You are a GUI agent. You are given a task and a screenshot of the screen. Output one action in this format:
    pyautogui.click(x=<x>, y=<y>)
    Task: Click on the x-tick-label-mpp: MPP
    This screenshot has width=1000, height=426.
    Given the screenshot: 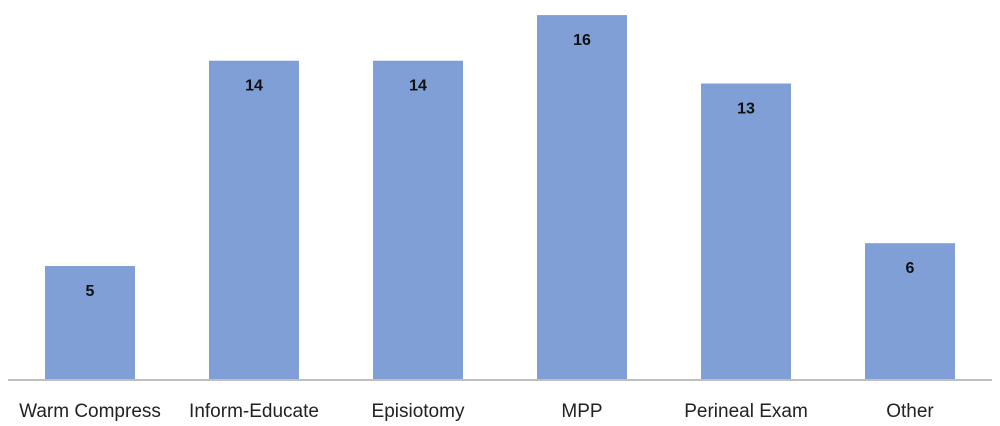 What is the action you would take?
    pyautogui.click(x=581, y=411)
    